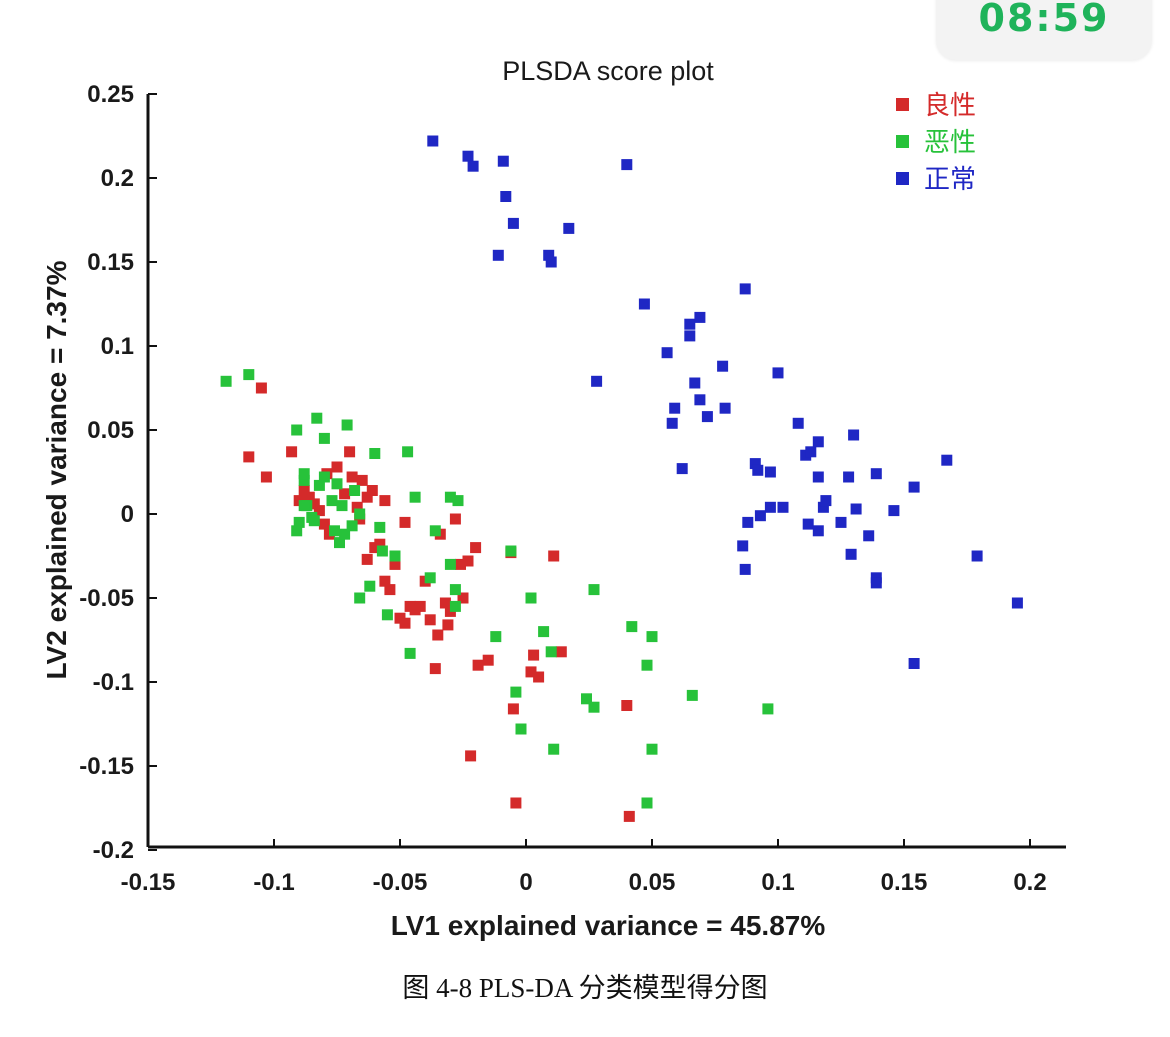  I want to click on x-tick-label: 0, so click(525, 882).